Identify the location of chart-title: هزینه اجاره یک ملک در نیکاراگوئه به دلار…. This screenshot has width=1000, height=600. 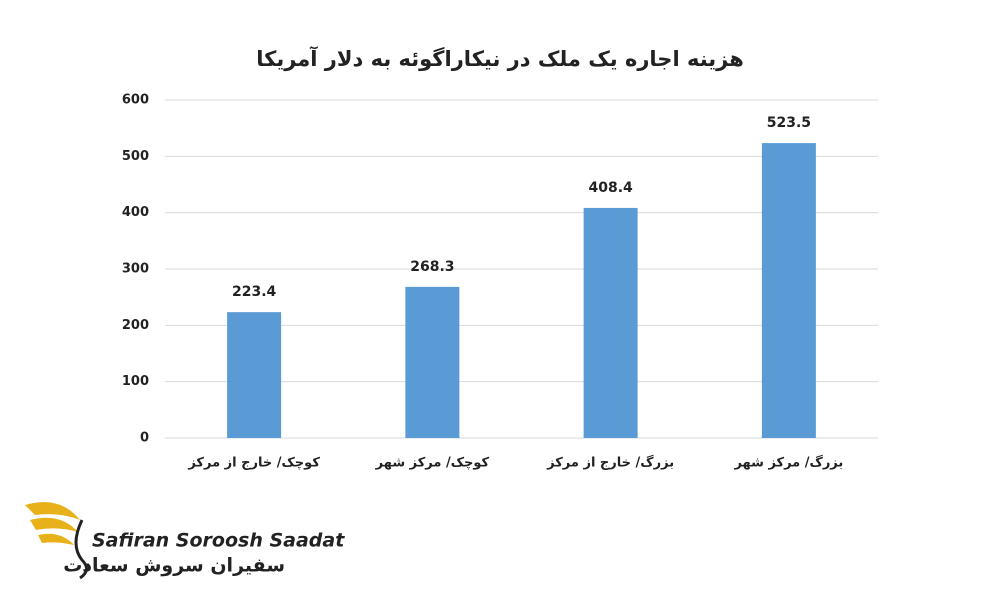
(500, 58).